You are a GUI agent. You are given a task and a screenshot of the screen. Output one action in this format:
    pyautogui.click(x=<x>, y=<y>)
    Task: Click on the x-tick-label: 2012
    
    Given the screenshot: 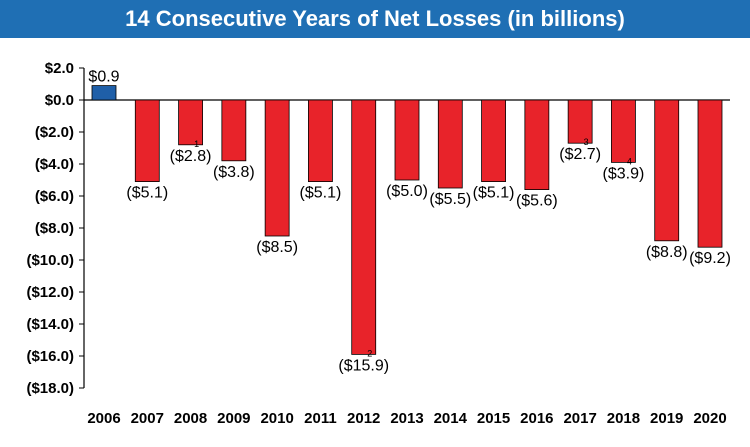 What is the action you would take?
    pyautogui.click(x=363, y=418)
    